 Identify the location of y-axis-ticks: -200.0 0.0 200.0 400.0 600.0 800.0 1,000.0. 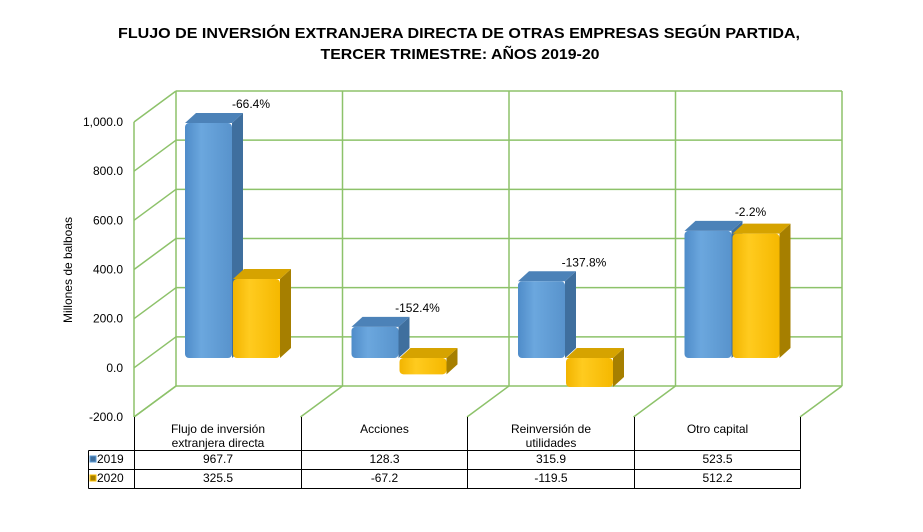
(103, 269).